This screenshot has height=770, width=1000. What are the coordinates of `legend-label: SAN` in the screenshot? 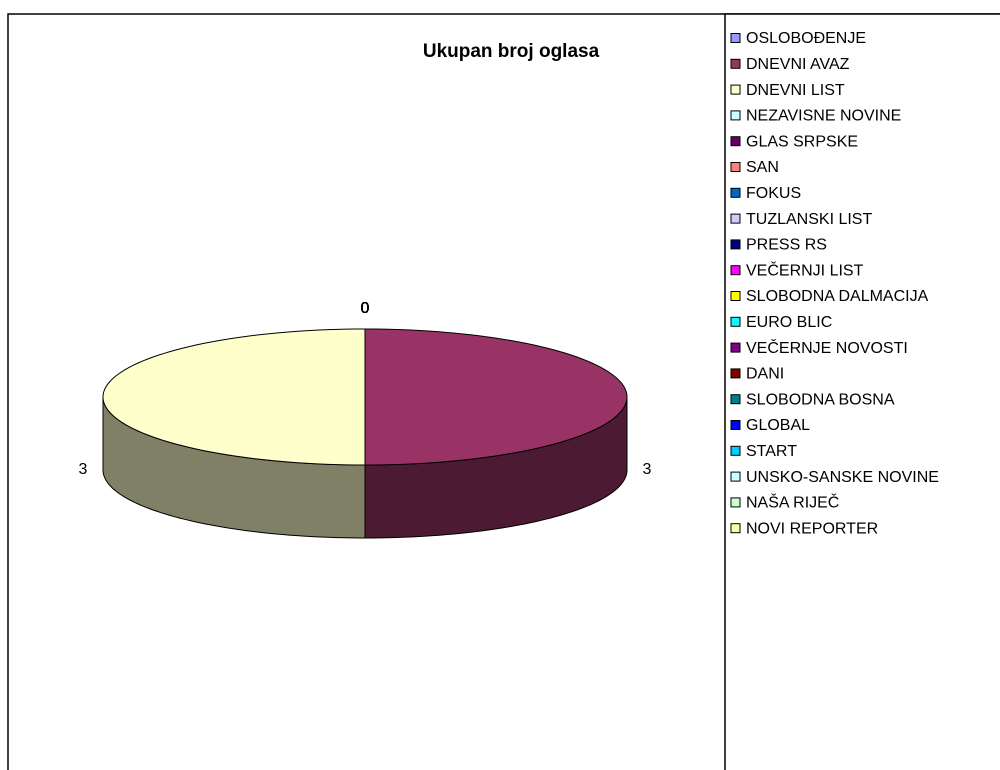 It's located at (762, 167).